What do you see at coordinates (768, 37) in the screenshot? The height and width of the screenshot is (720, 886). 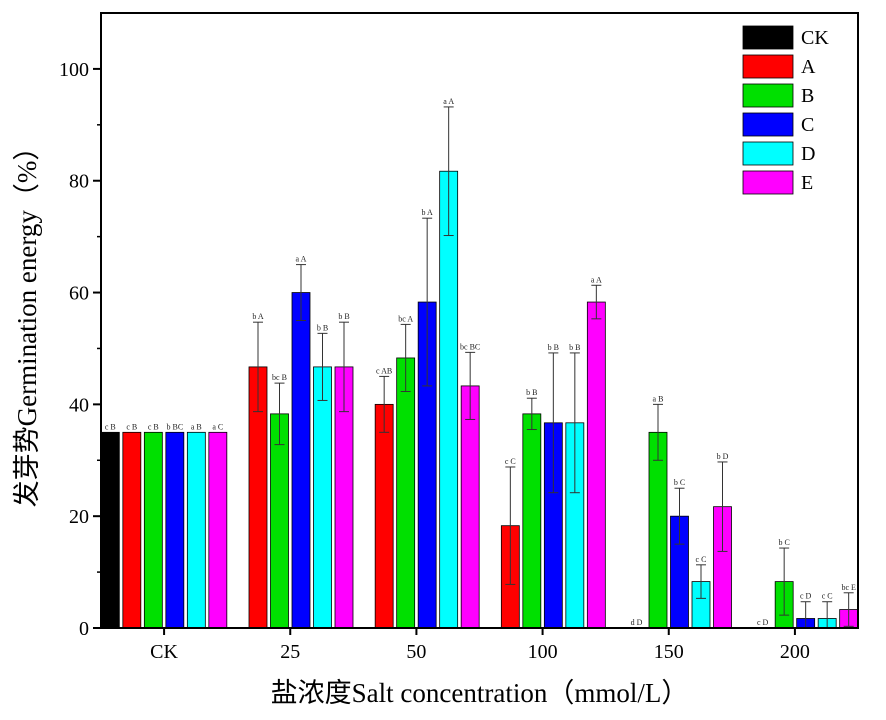 I see `legend-swatch-ck` at bounding box center [768, 37].